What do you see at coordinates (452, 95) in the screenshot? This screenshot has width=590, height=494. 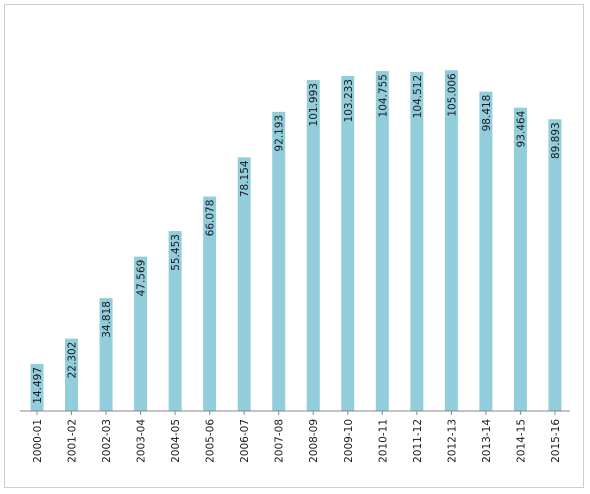 I see `value-label-2012-13: 105.006` at bounding box center [452, 95].